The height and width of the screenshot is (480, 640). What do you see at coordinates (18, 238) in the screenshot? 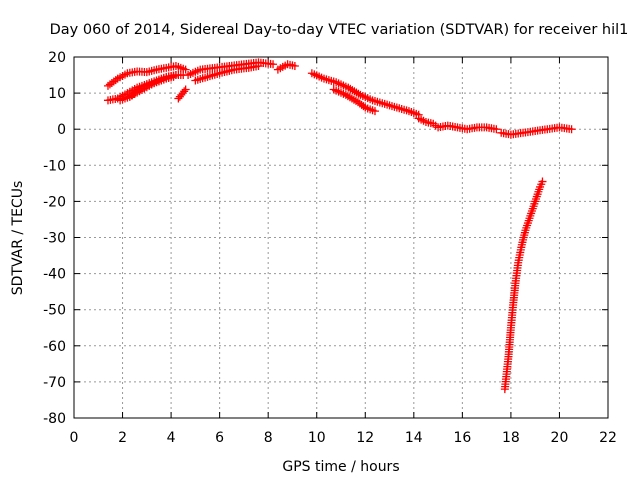
I see `y-axis-label: SDTVAR / TECUs` at bounding box center [18, 238].